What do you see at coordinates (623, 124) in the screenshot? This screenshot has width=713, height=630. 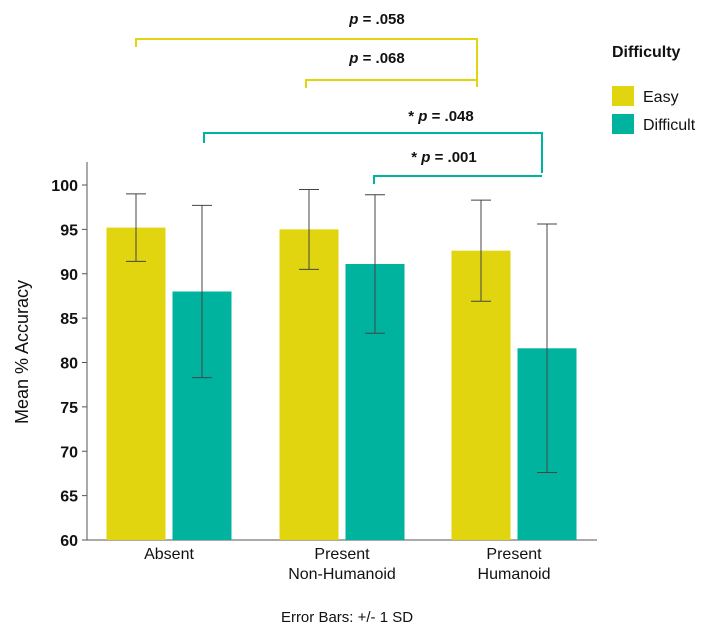 I see `legend-swatch-difficult` at bounding box center [623, 124].